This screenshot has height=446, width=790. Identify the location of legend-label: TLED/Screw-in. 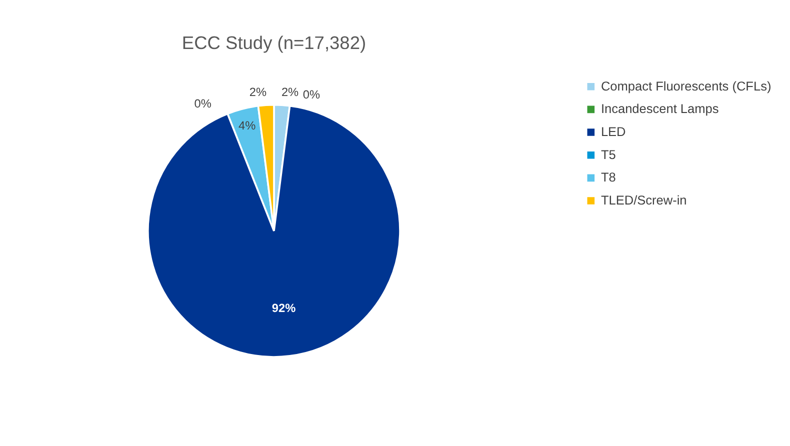
(643, 200).